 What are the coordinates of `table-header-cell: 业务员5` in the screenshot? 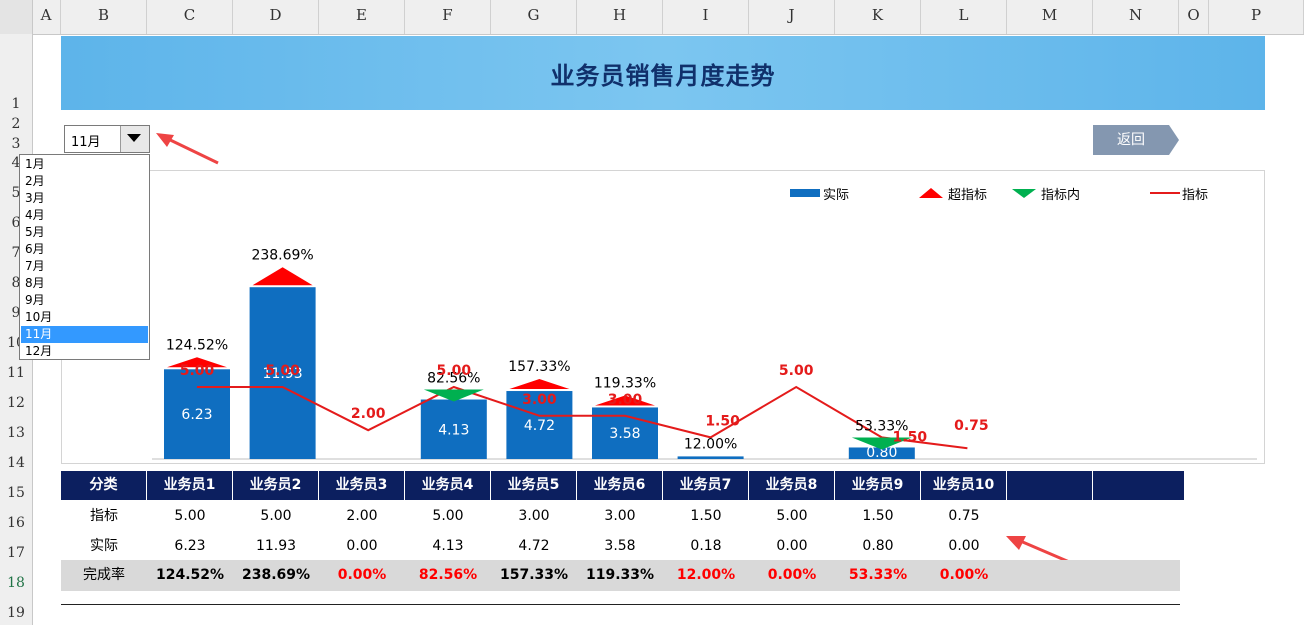 It's located at (534, 485).